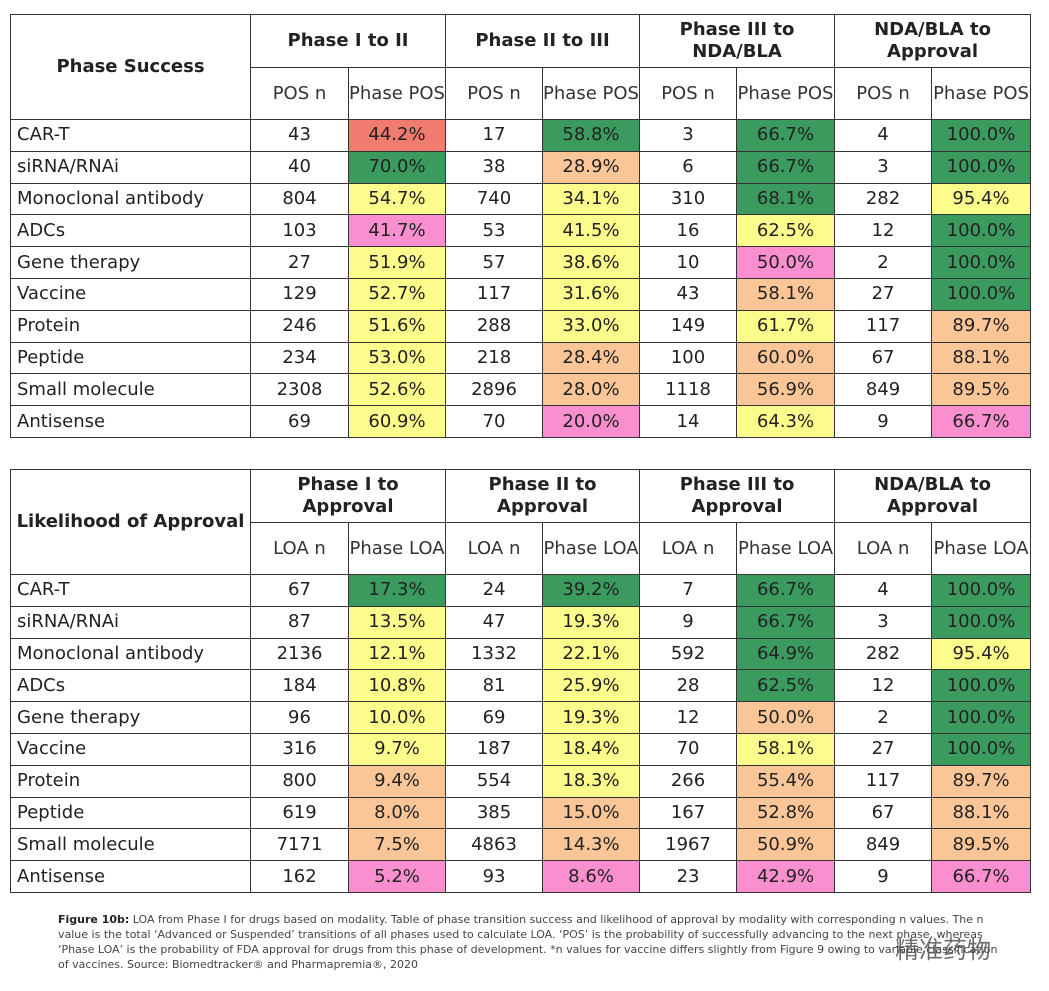 This screenshot has width=1049, height=991. What do you see at coordinates (299, 686) in the screenshot?
I see `n-cell: 184` at bounding box center [299, 686].